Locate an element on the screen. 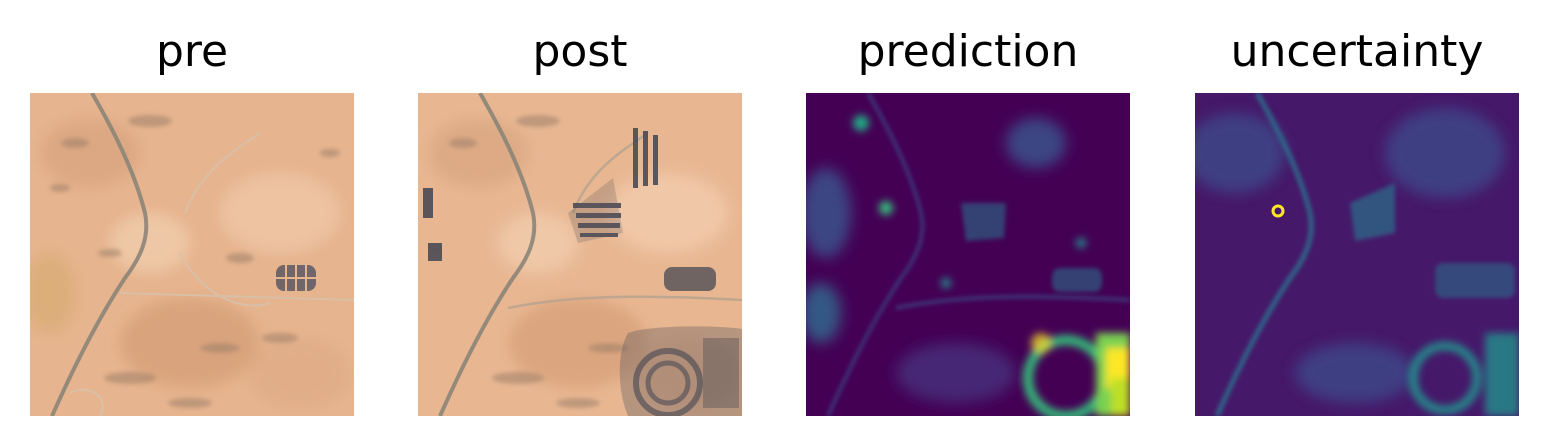 The height and width of the screenshot is (446, 1548). hotspots is located at coordinates (969, 201).